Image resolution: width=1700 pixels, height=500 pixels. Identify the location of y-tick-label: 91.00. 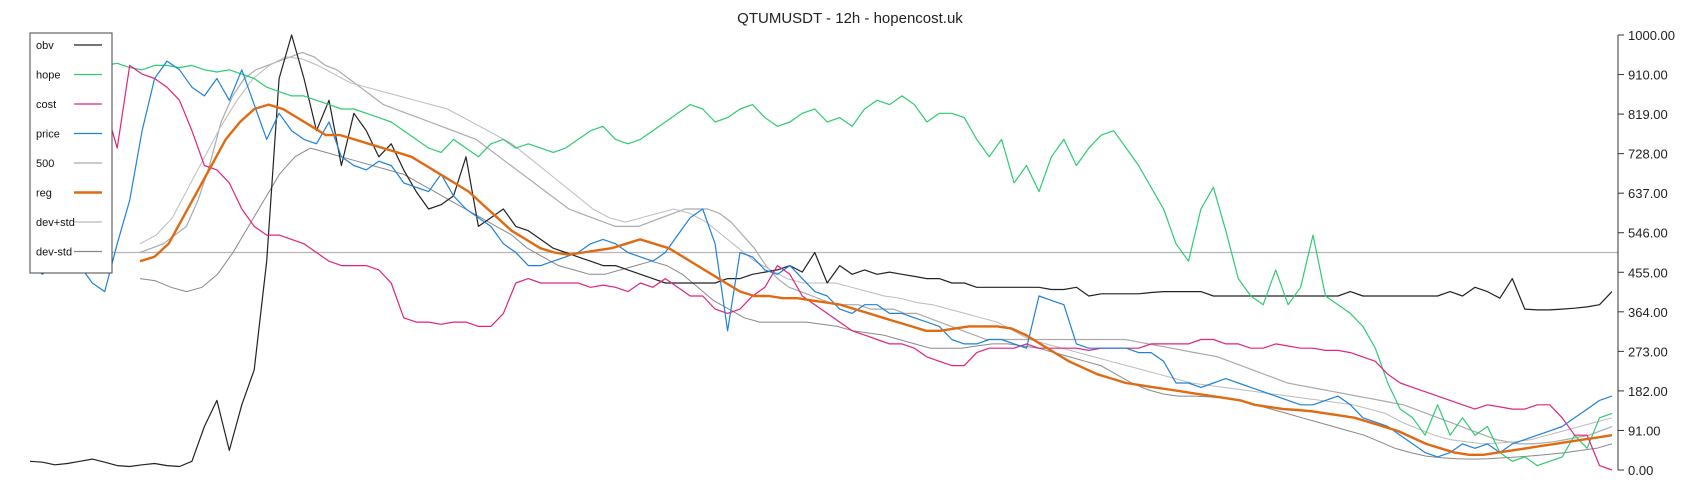
(1644, 430).